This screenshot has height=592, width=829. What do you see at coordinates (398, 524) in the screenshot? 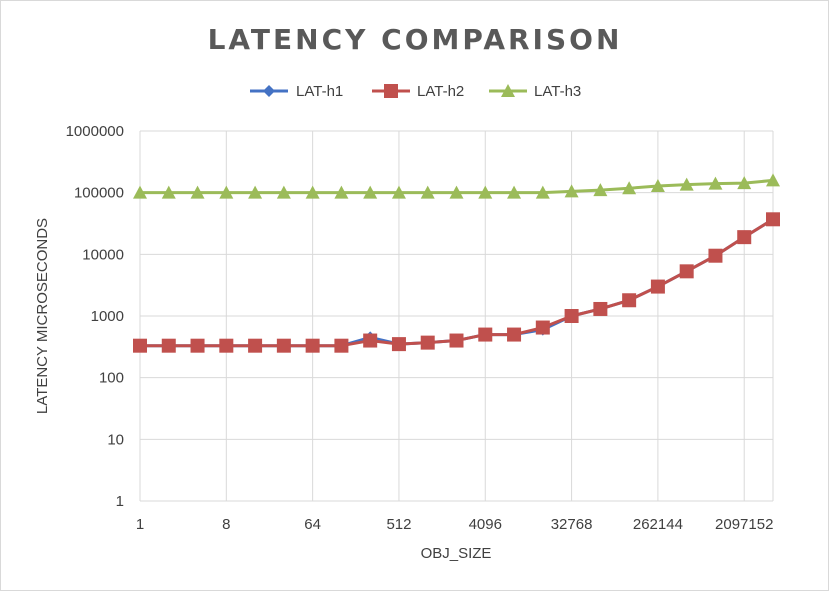
I see `x-tick-label: 512` at bounding box center [398, 524].